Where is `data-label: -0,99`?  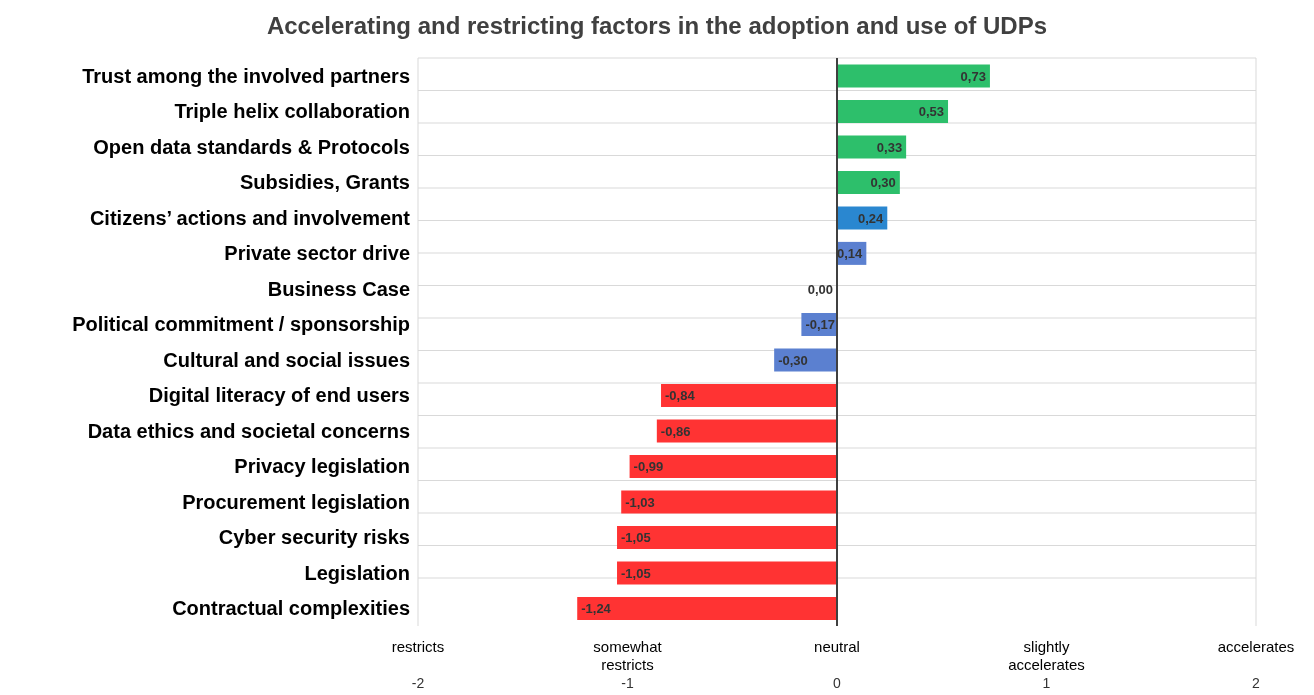 data-label: -0,99 is located at coordinates (648, 467).